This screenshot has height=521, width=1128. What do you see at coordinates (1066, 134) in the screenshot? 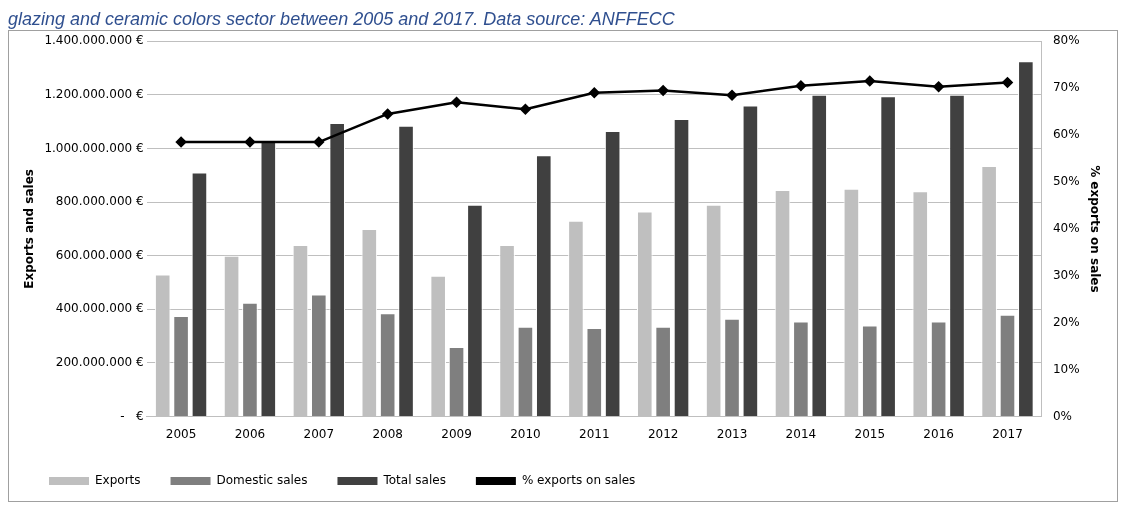
I see `y2-tick-label: 60%` at bounding box center [1066, 134].